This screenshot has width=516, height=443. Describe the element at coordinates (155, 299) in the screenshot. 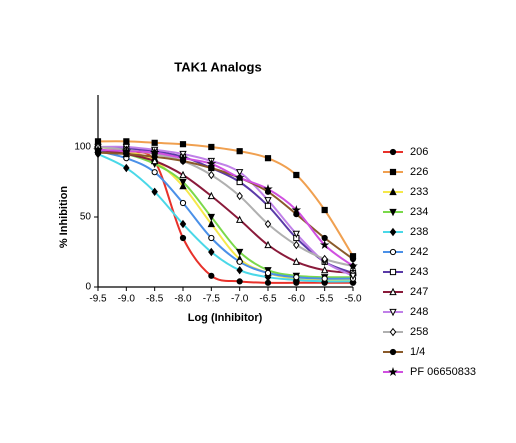

I see `x-tick-label: -8.5` at that location.